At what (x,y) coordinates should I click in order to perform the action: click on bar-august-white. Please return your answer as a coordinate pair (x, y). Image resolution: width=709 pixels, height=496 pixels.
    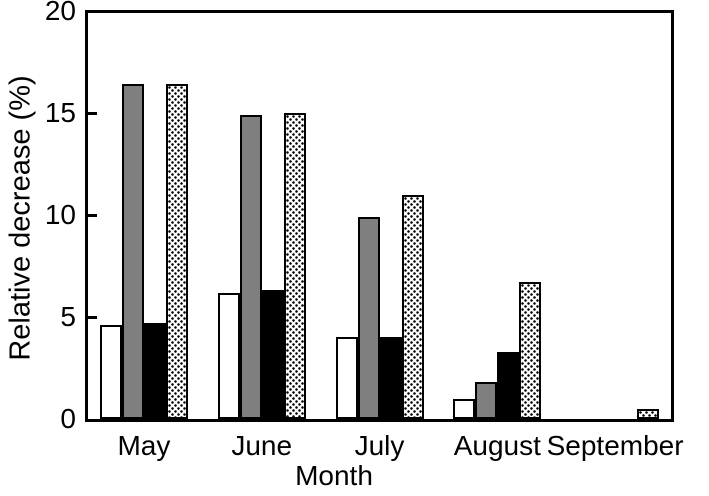
    Looking at the image, I should click on (464, 408).